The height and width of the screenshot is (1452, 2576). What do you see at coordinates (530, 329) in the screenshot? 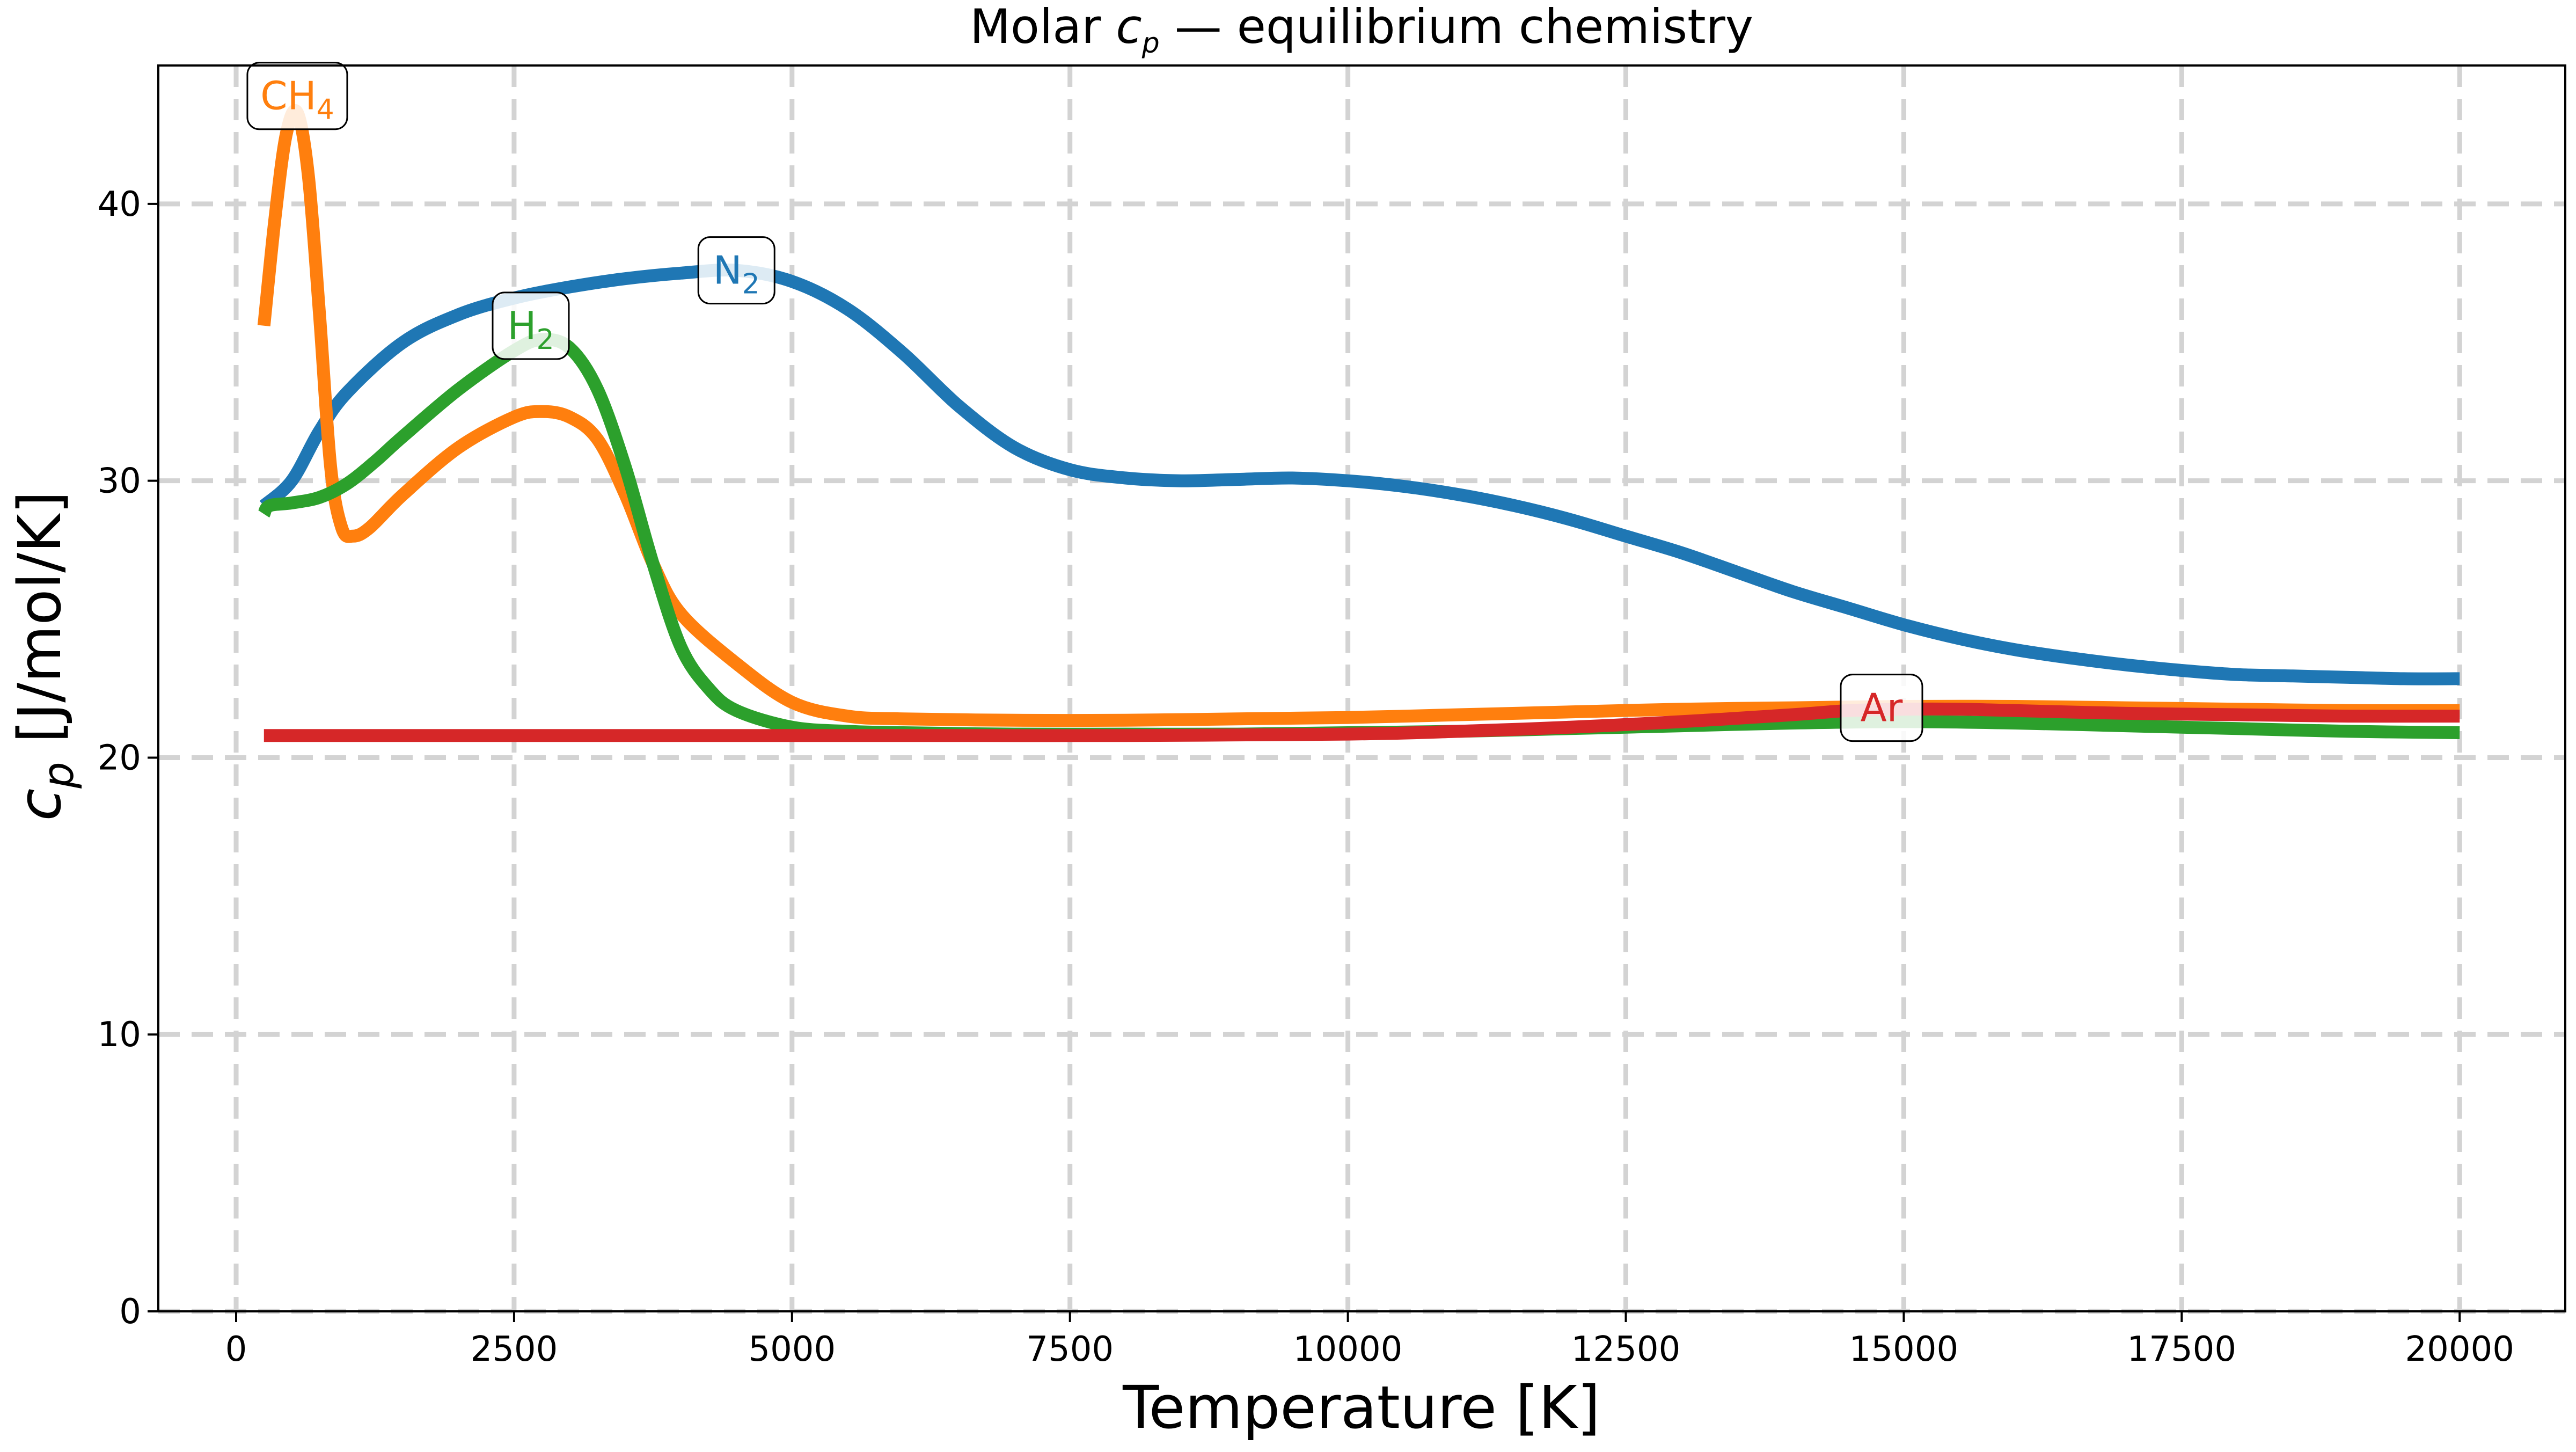
I see `series-label-text: H2` at bounding box center [530, 329].